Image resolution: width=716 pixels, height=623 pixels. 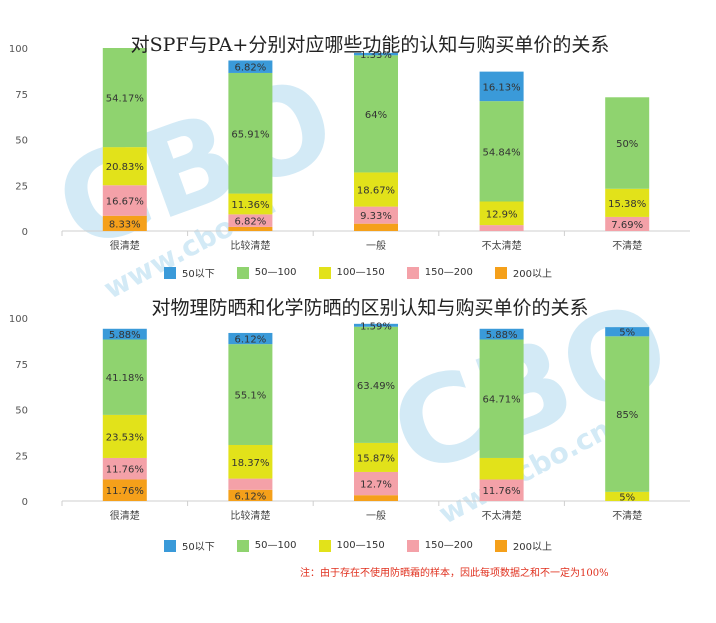 I want to click on data-label: 54.17%, so click(x=125, y=99).